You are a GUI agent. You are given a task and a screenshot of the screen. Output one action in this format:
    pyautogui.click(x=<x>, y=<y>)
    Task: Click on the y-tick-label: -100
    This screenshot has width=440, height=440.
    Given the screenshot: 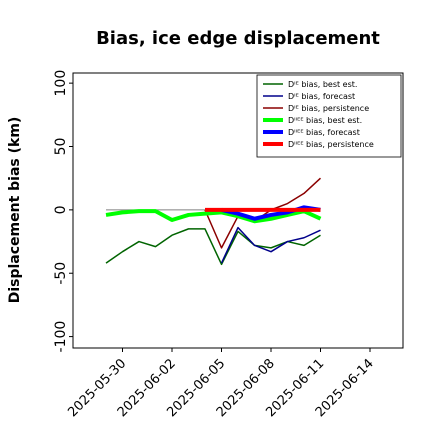 What is the action you would take?
    pyautogui.click(x=61, y=337)
    